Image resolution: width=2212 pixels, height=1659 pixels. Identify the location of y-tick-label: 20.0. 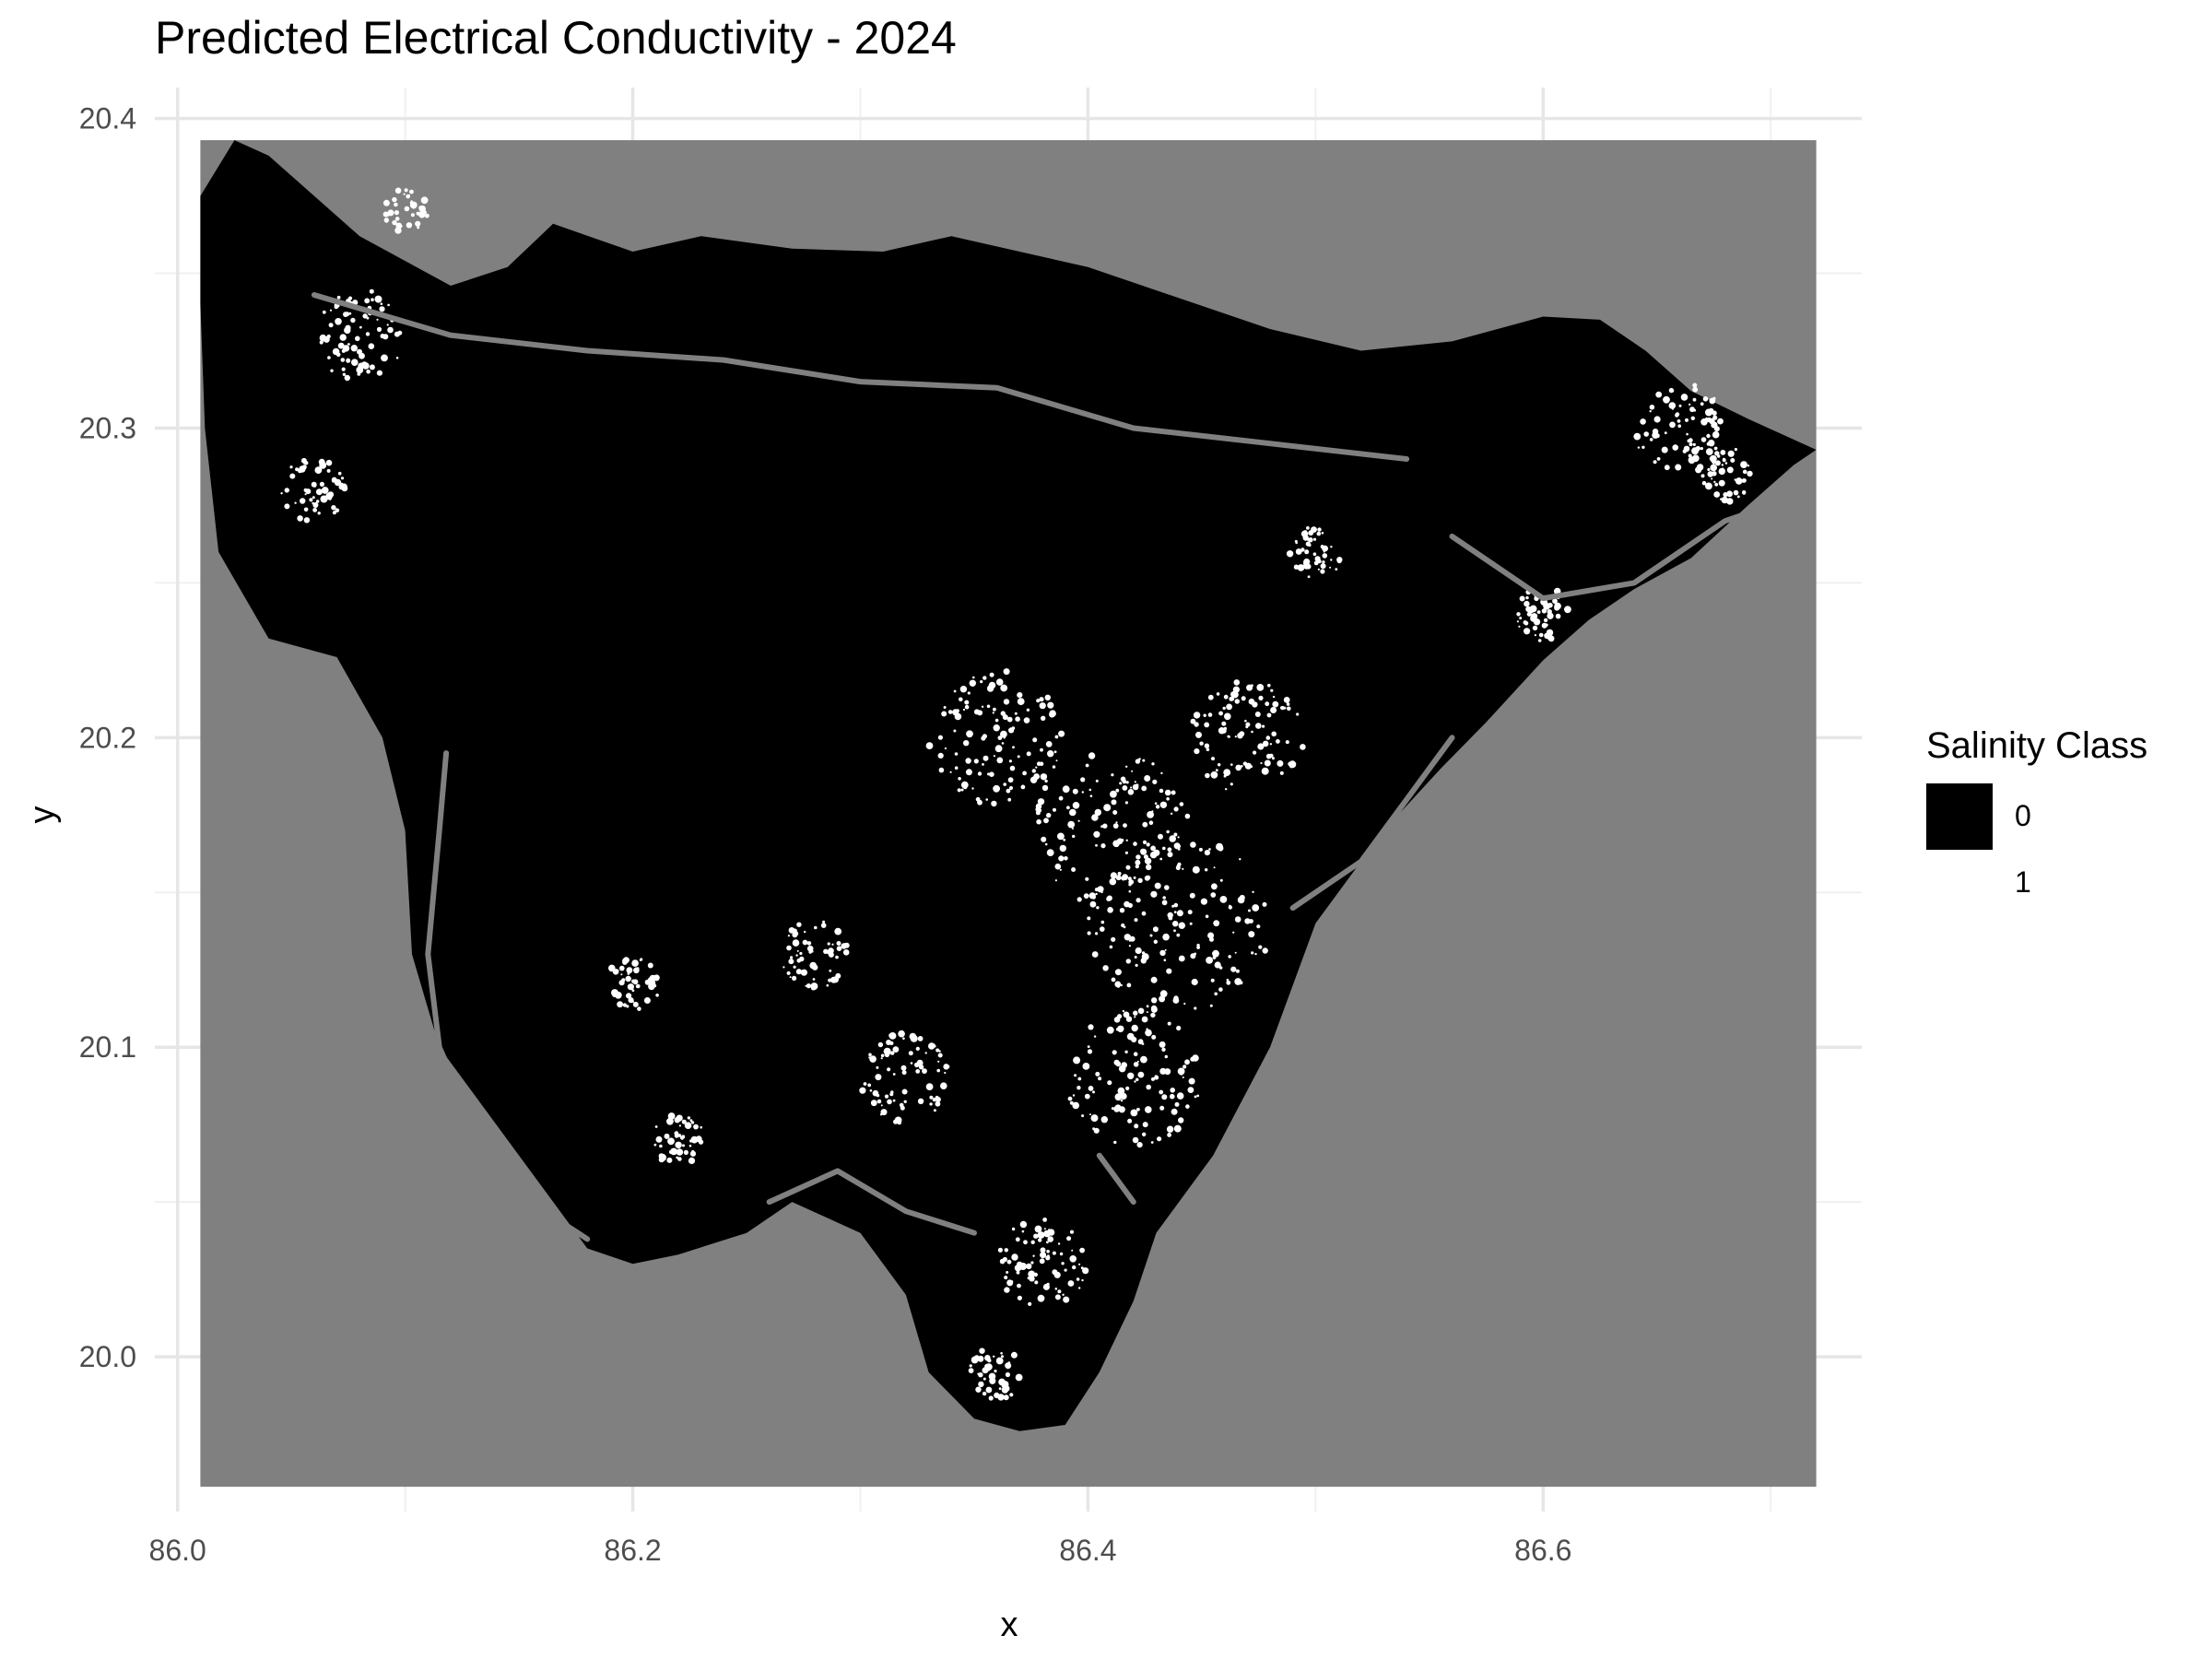
(107, 1356).